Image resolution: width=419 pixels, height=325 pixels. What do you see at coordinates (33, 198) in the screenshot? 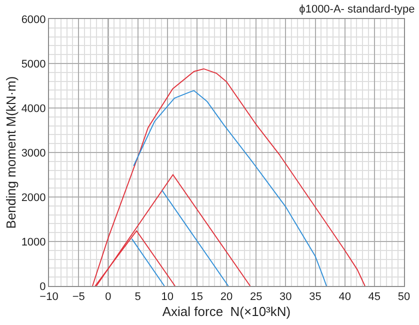
I see `y-tick-label: 2000` at bounding box center [33, 198].